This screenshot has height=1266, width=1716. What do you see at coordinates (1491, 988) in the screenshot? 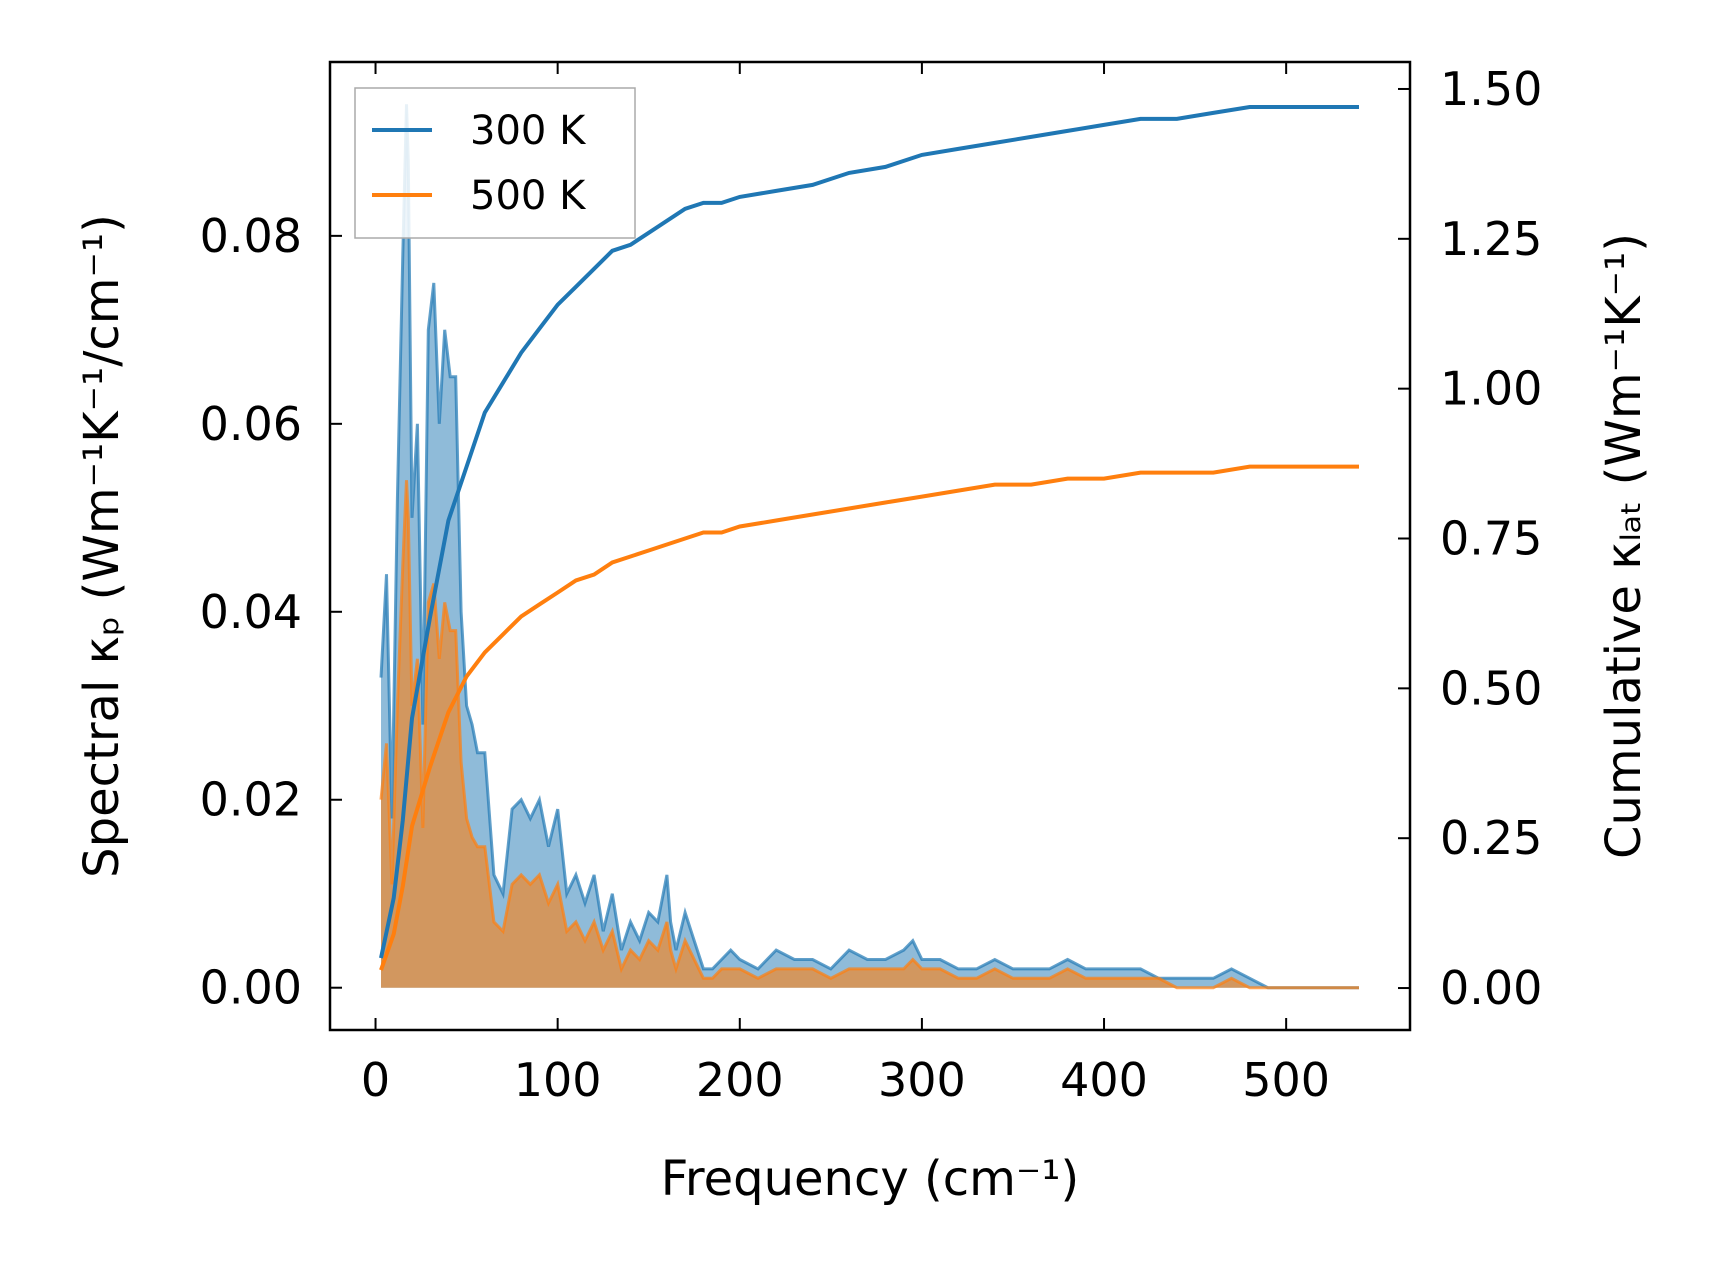
I see `y-right-tick-label: 0.00` at bounding box center [1491, 988].